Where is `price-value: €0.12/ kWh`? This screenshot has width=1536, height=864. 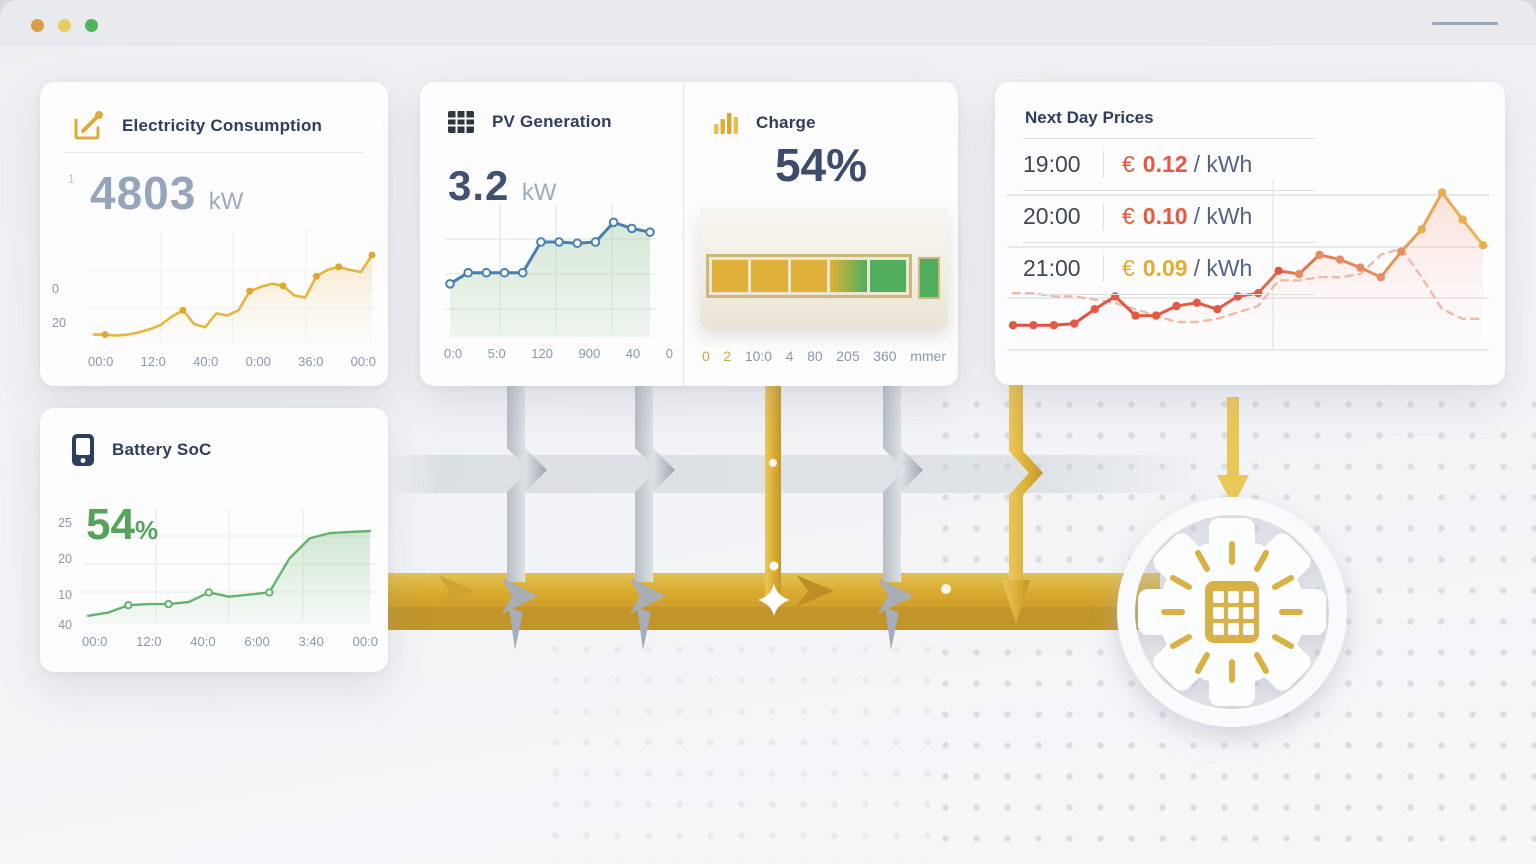 price-value: €0.12/ kWh is located at coordinates (1209, 164).